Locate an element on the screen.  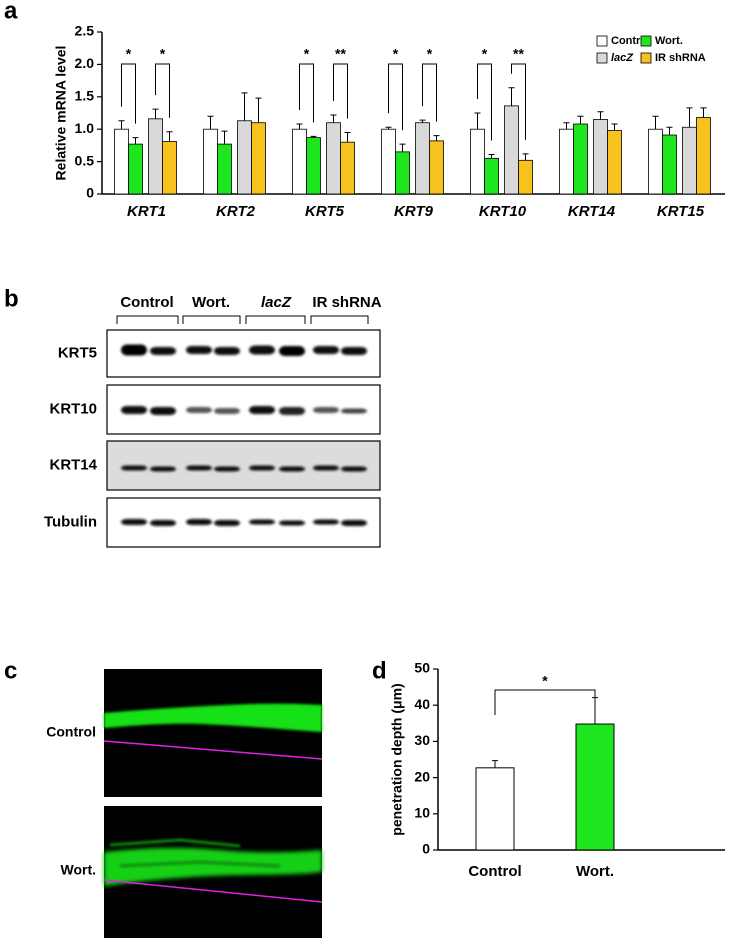
blot-row-label: Tubulin is located at coordinates (70, 521).